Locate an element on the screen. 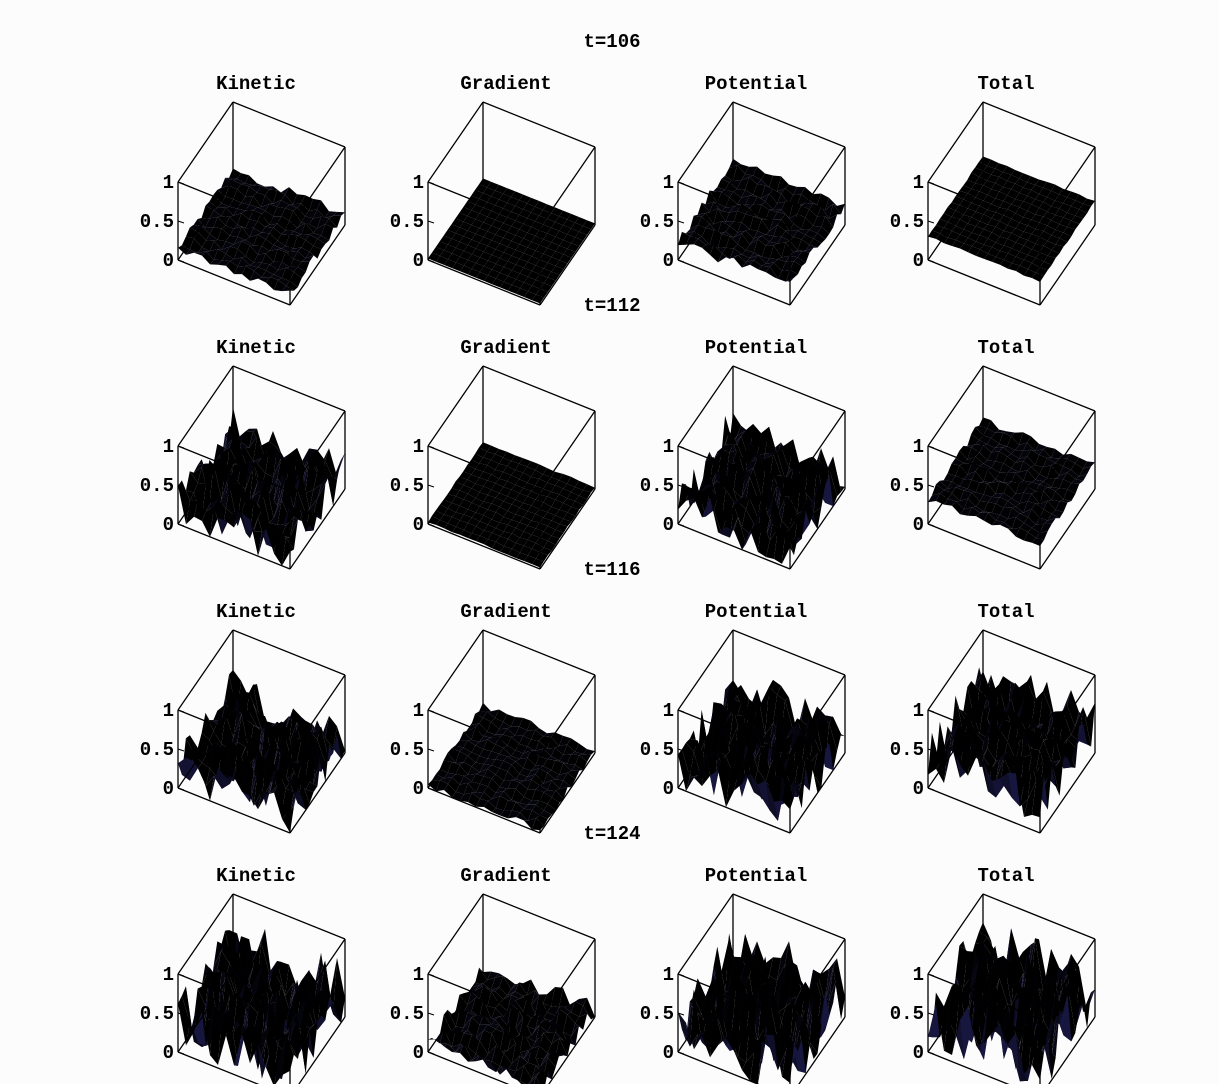 This screenshot has height=1084, width=1219. z-tick-label: 0.5 is located at coordinates (657, 486).